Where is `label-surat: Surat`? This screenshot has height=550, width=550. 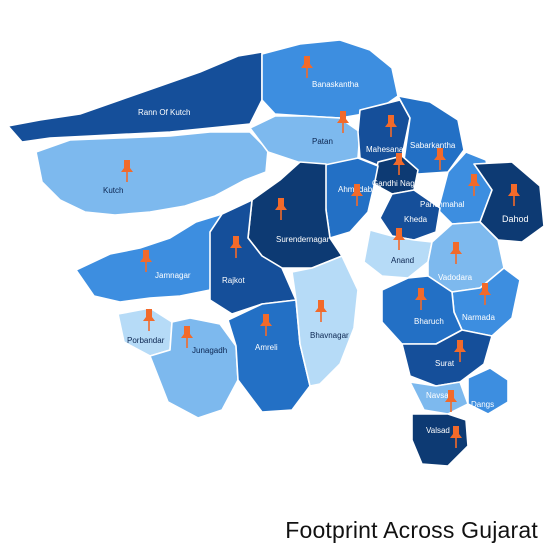 label-surat: Surat is located at coordinates (445, 363).